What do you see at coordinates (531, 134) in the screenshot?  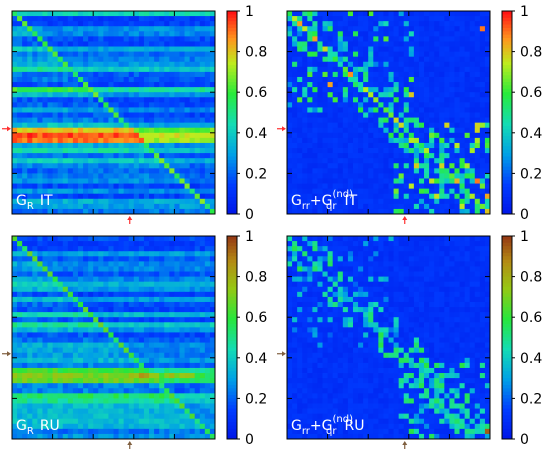 I see `colorbar-tick-label: 0.4` at bounding box center [531, 134].